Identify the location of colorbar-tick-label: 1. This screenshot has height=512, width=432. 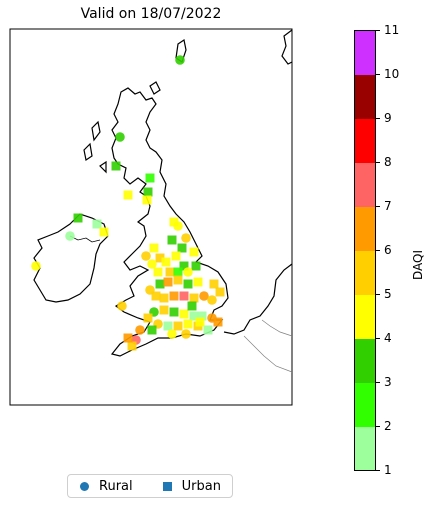
(388, 470).